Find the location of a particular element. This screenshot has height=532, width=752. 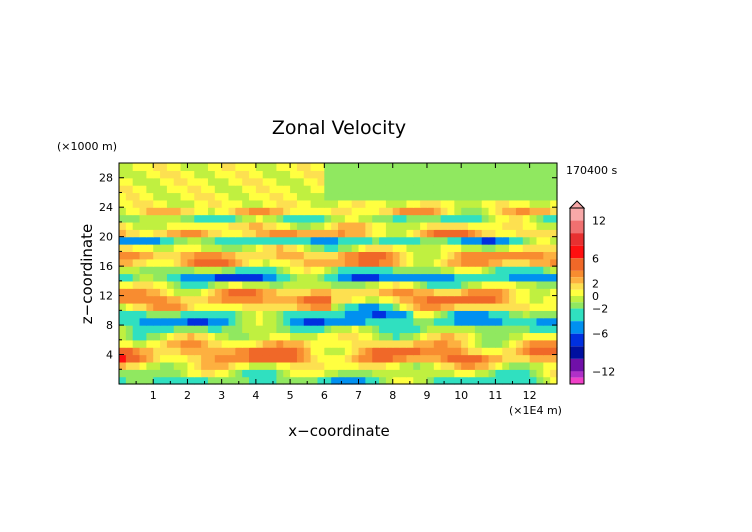

colorbar-swatch is located at coordinates (577, 227).